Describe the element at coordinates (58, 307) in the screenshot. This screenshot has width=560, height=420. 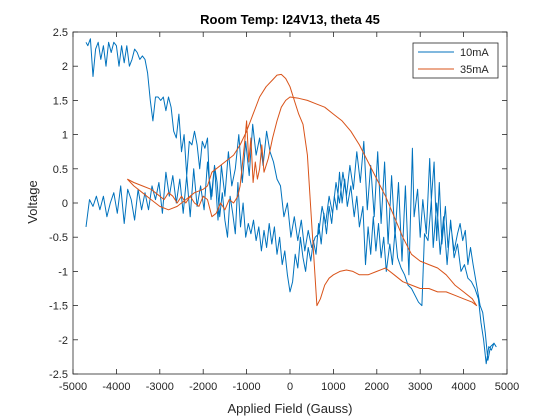
I see `y-tick-label: -1.5` at that location.